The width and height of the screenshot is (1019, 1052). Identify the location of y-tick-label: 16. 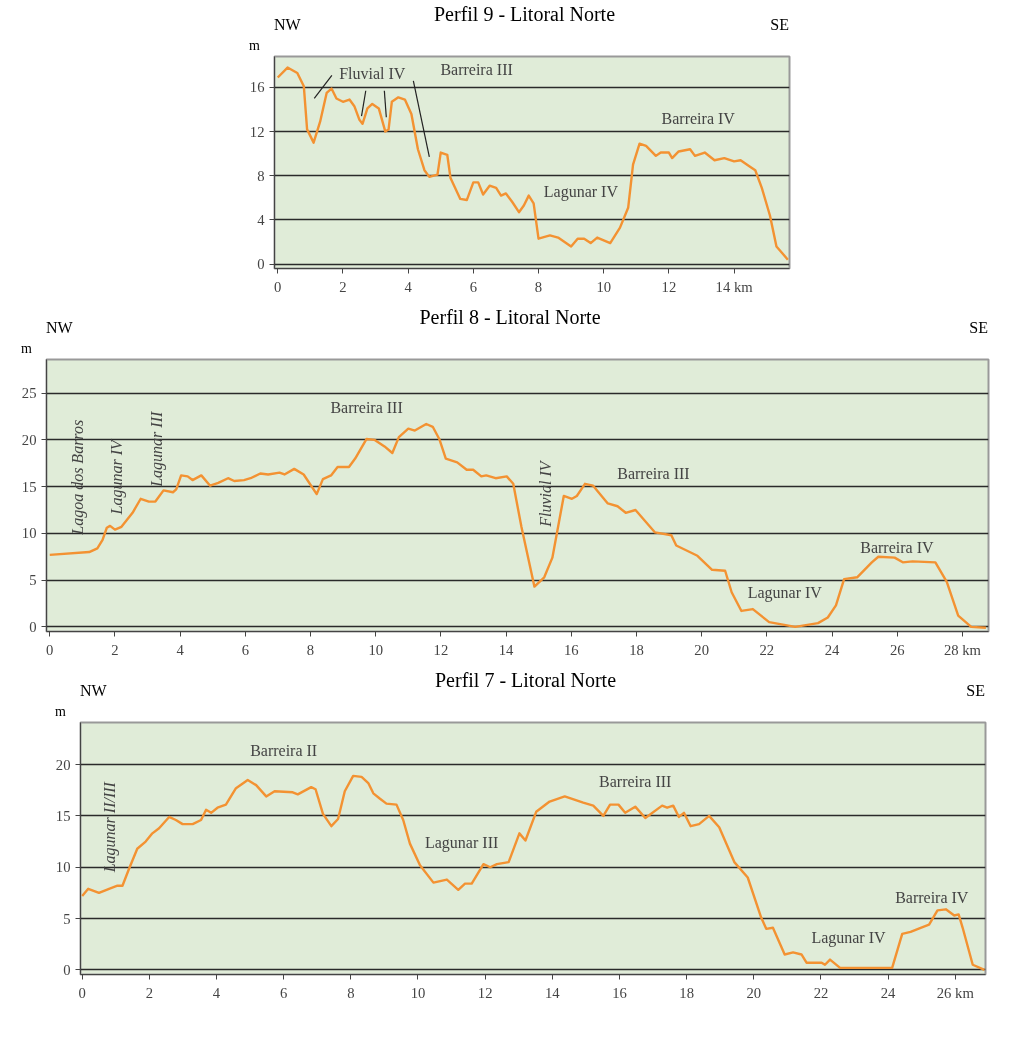
(257, 87).